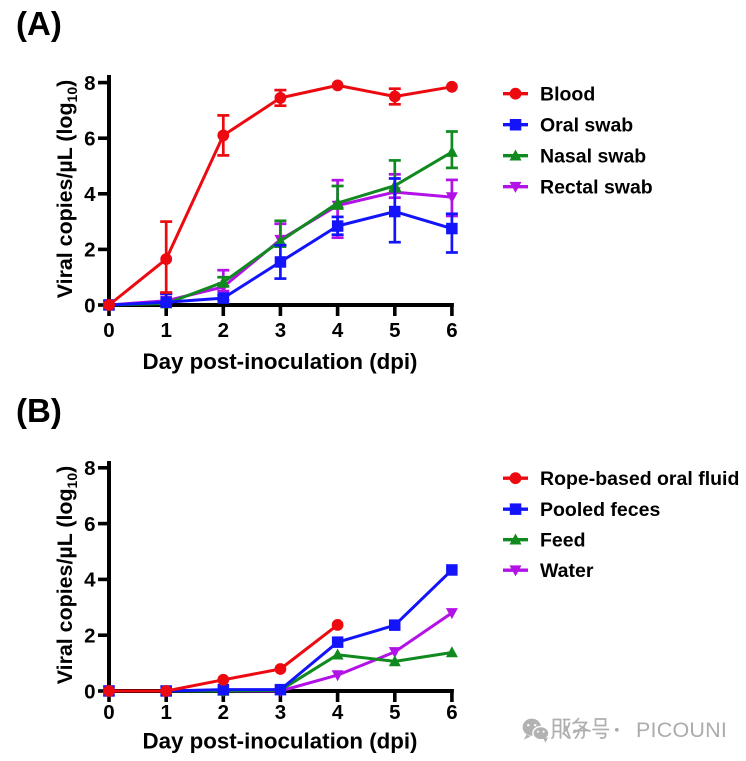 This screenshot has height=761, width=746. I want to click on svg-text: Rectal swab, so click(596, 188).